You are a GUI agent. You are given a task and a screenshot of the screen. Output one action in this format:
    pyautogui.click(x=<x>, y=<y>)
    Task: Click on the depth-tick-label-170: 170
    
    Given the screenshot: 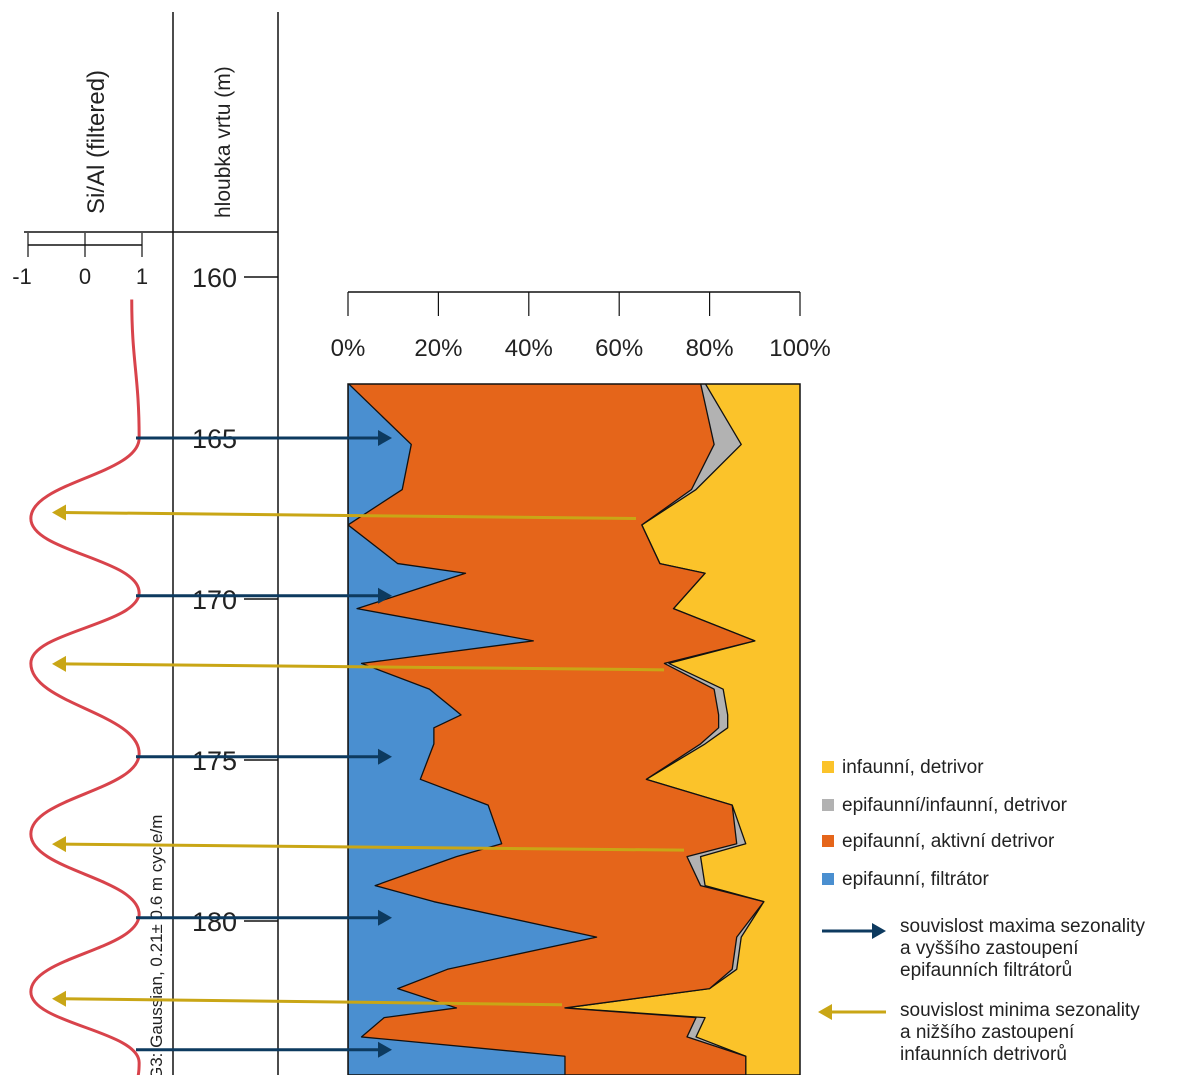 What is the action you would take?
    pyautogui.click(x=214, y=600)
    